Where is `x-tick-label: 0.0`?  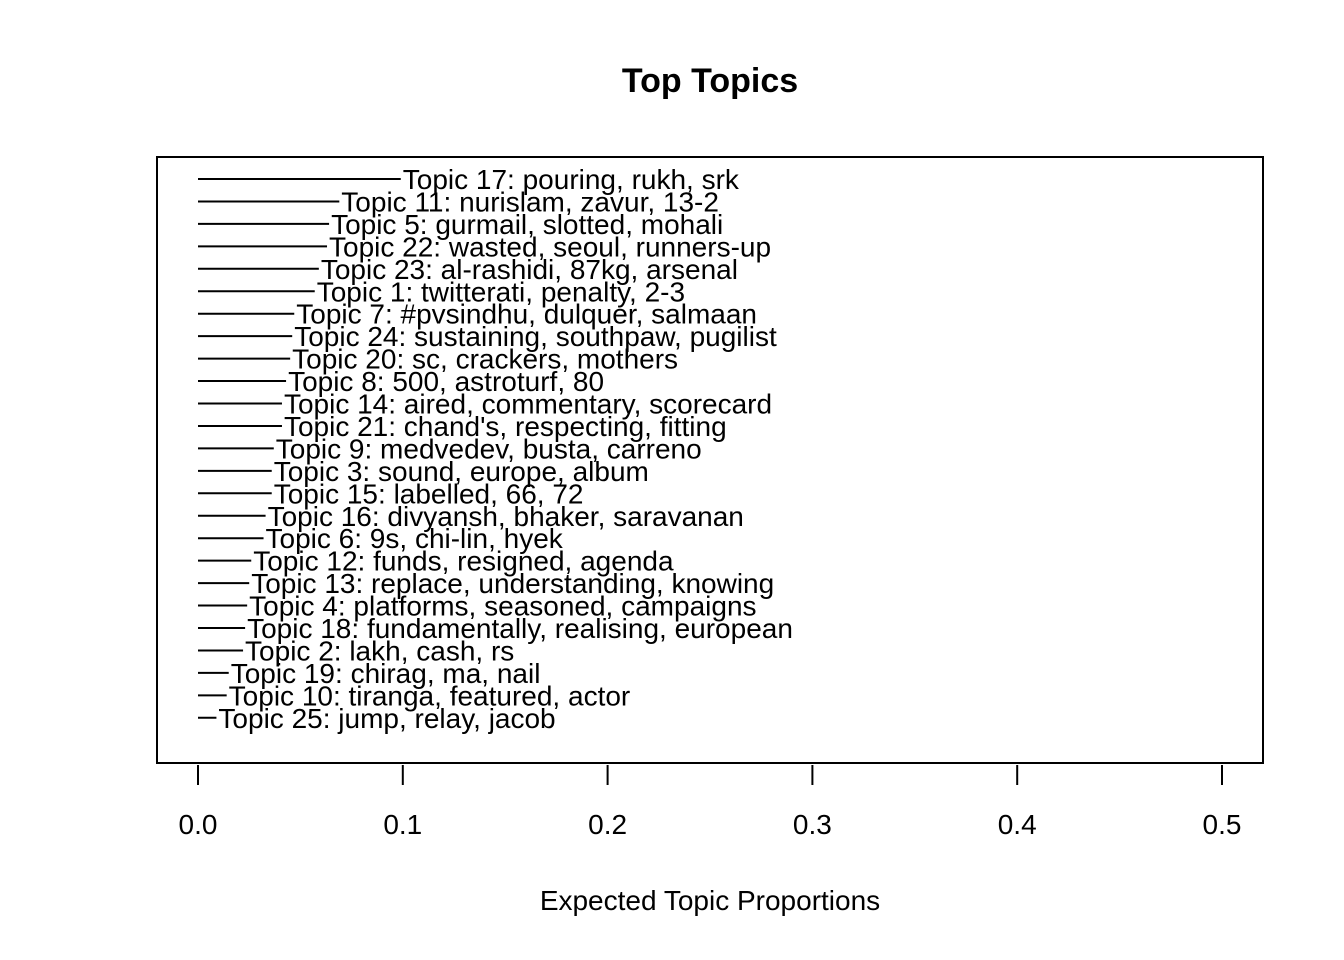
x-tick-label: 0.0 is located at coordinates (198, 824).